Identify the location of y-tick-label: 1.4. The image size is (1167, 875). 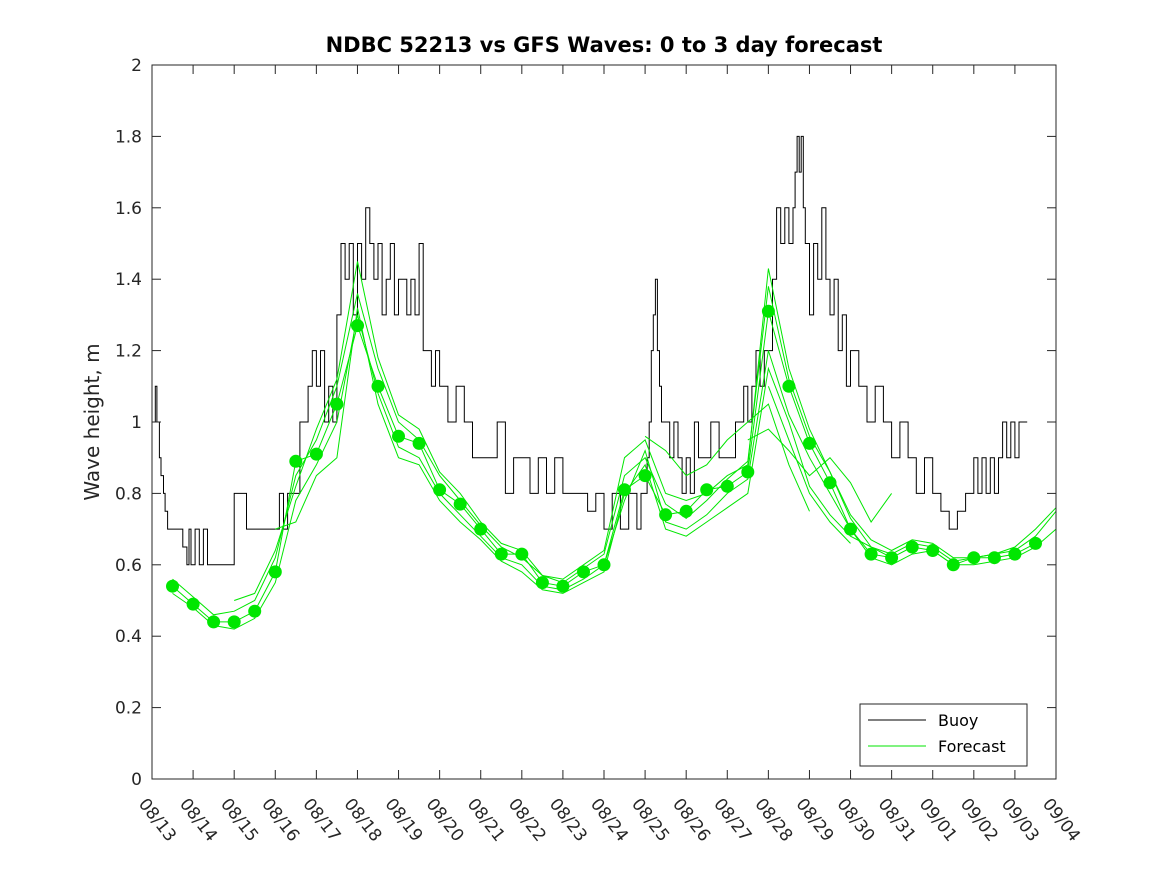
(128, 280).